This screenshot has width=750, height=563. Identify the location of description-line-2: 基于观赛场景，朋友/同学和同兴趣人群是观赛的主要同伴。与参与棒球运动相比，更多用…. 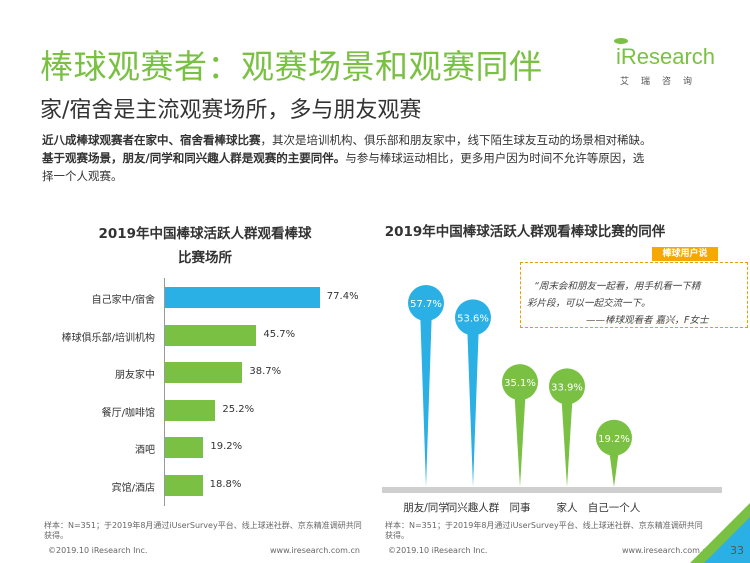
(343, 158).